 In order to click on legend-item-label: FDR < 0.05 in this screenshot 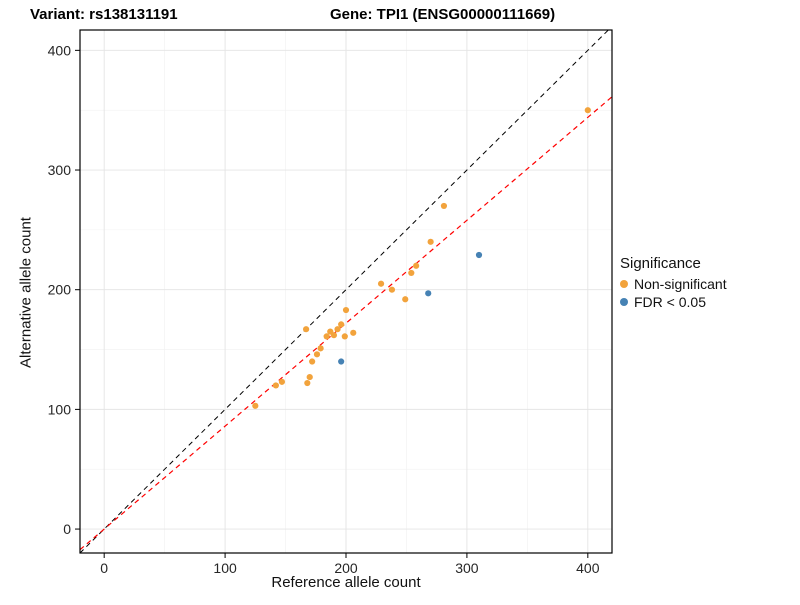, I will do `click(670, 302)`.